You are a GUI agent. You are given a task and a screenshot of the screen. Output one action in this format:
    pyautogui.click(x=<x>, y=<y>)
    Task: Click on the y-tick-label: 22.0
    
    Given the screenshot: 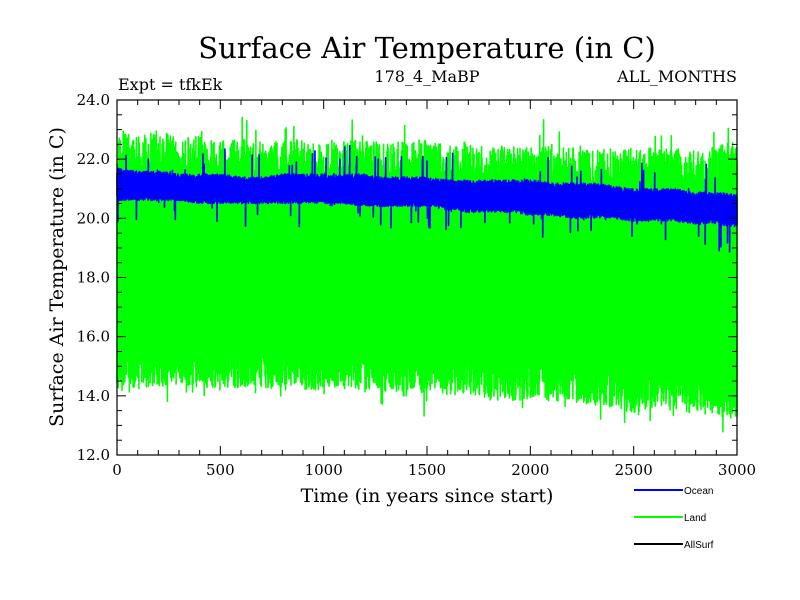 What is the action you would take?
    pyautogui.click(x=93, y=159)
    